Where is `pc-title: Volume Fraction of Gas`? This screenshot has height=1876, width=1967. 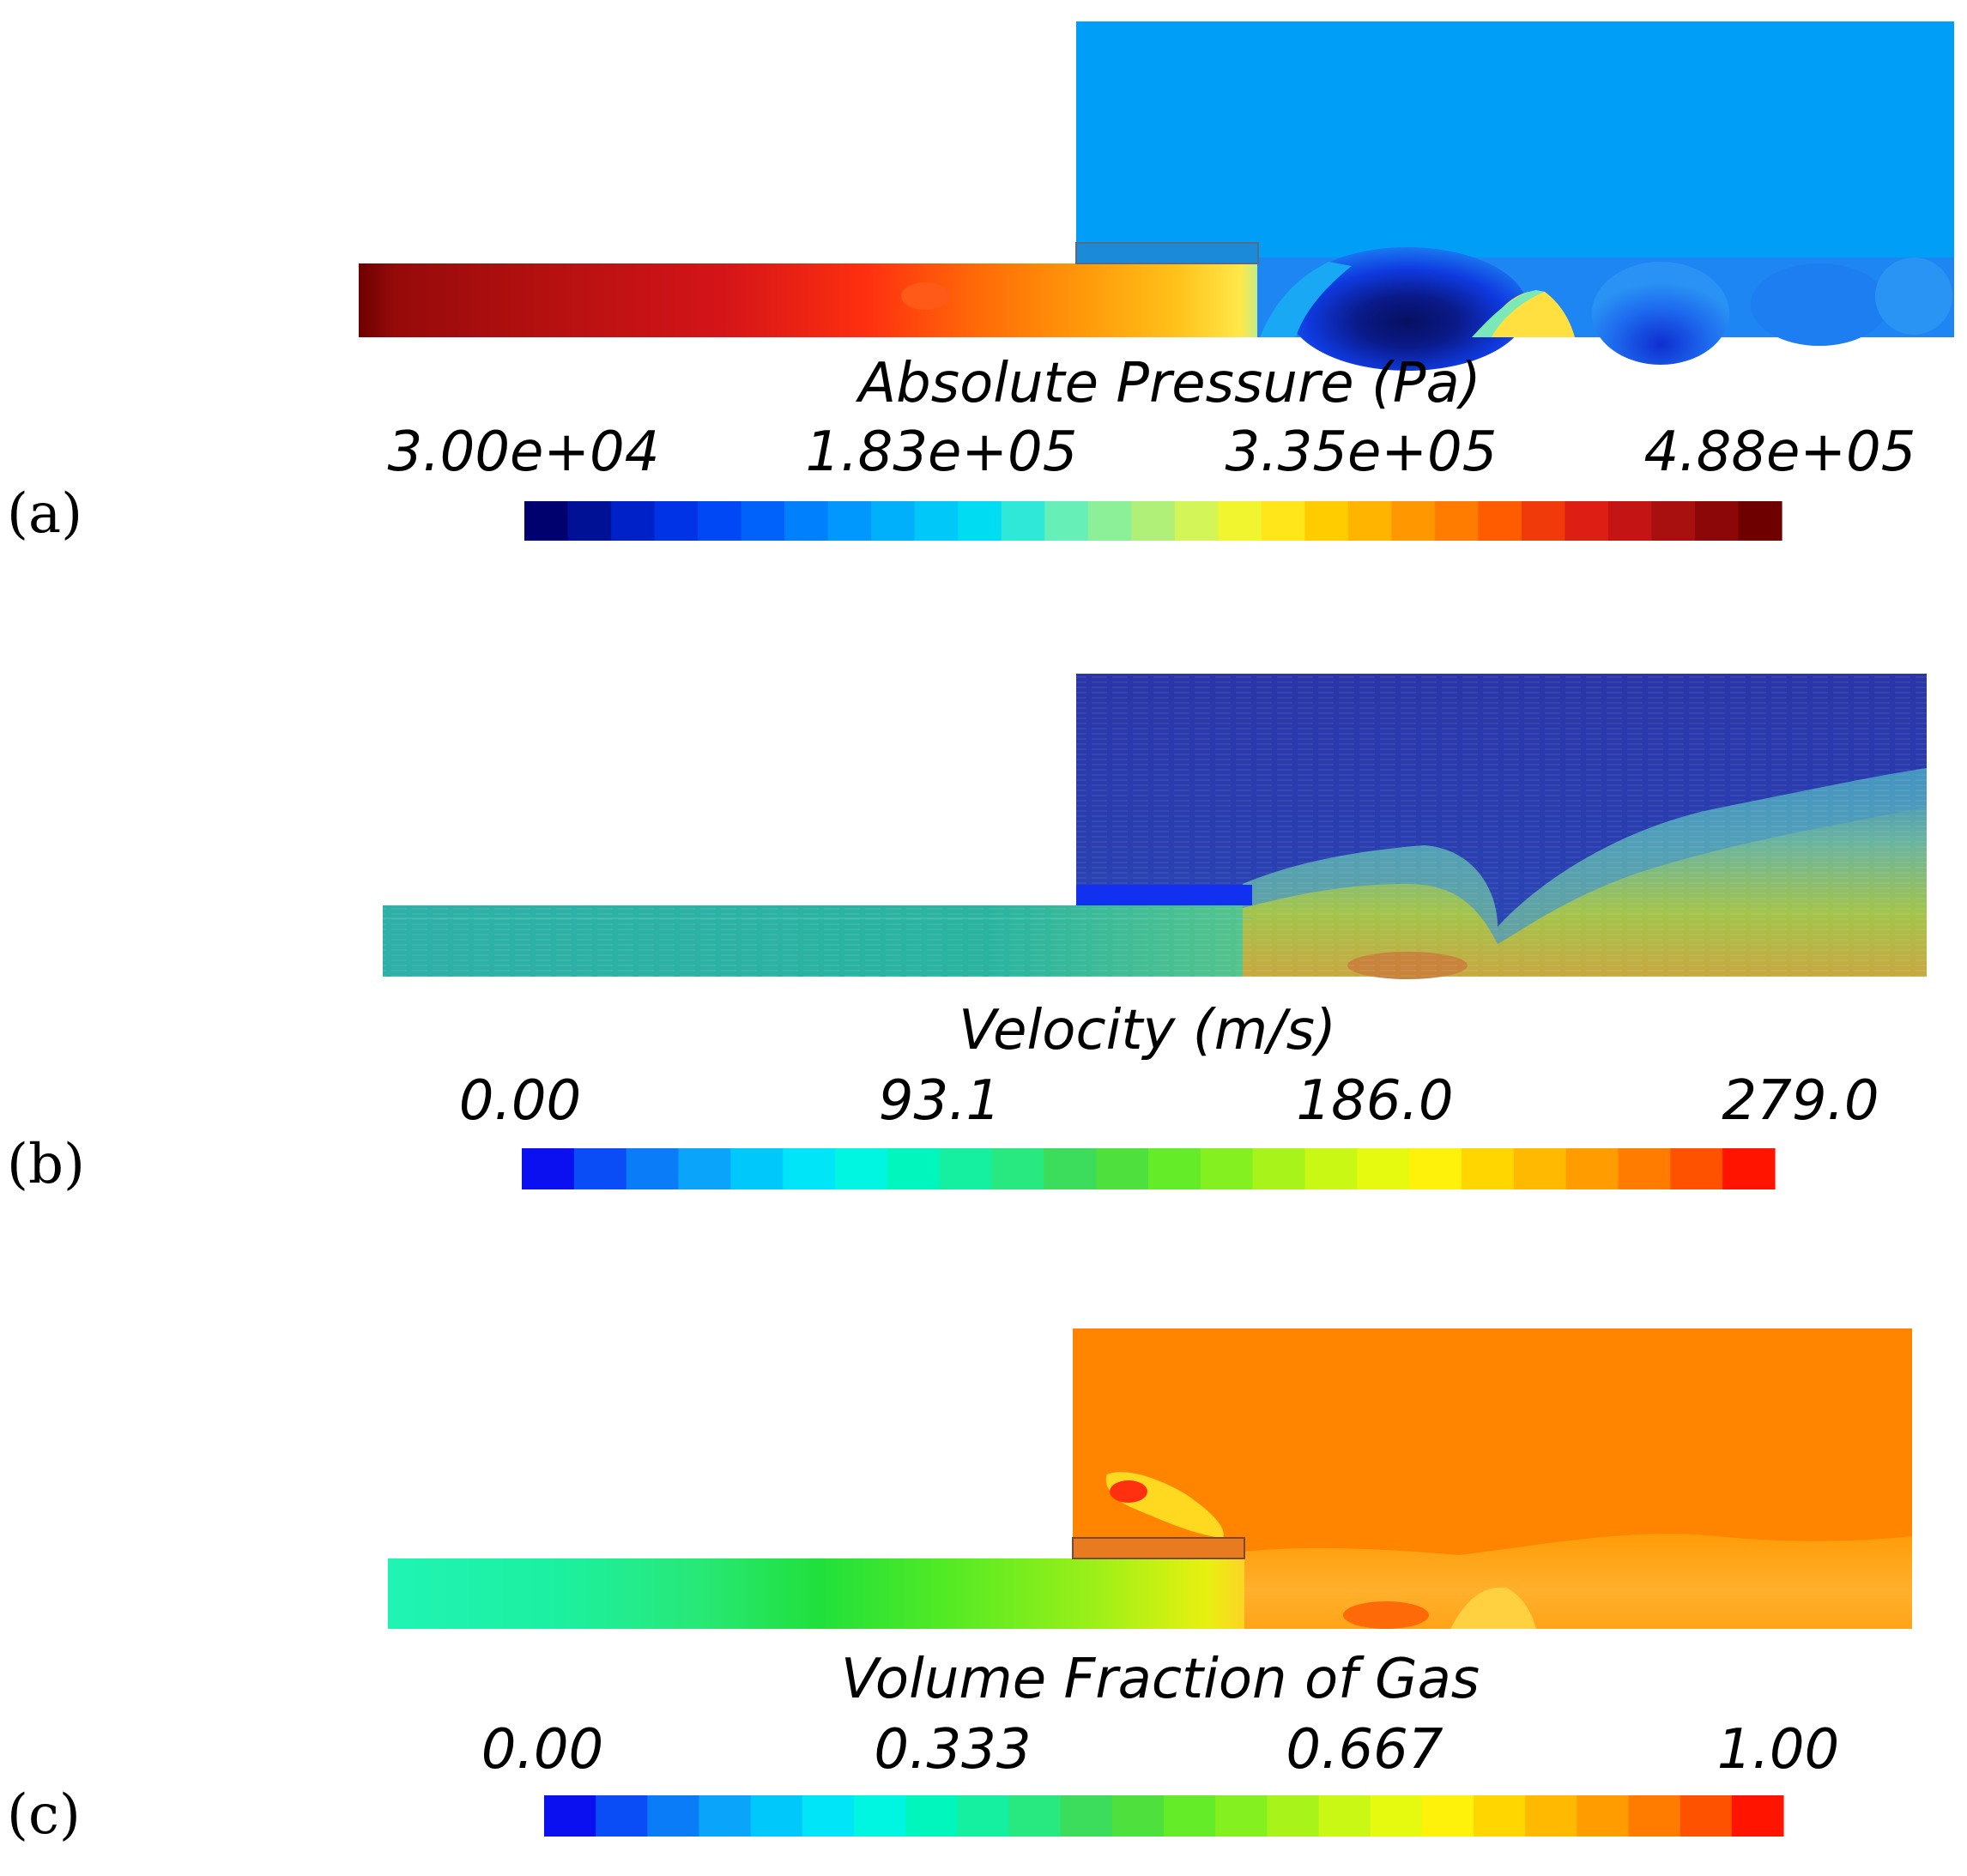 pc-title: Volume Fraction of Gas is located at coordinates (1160, 1679).